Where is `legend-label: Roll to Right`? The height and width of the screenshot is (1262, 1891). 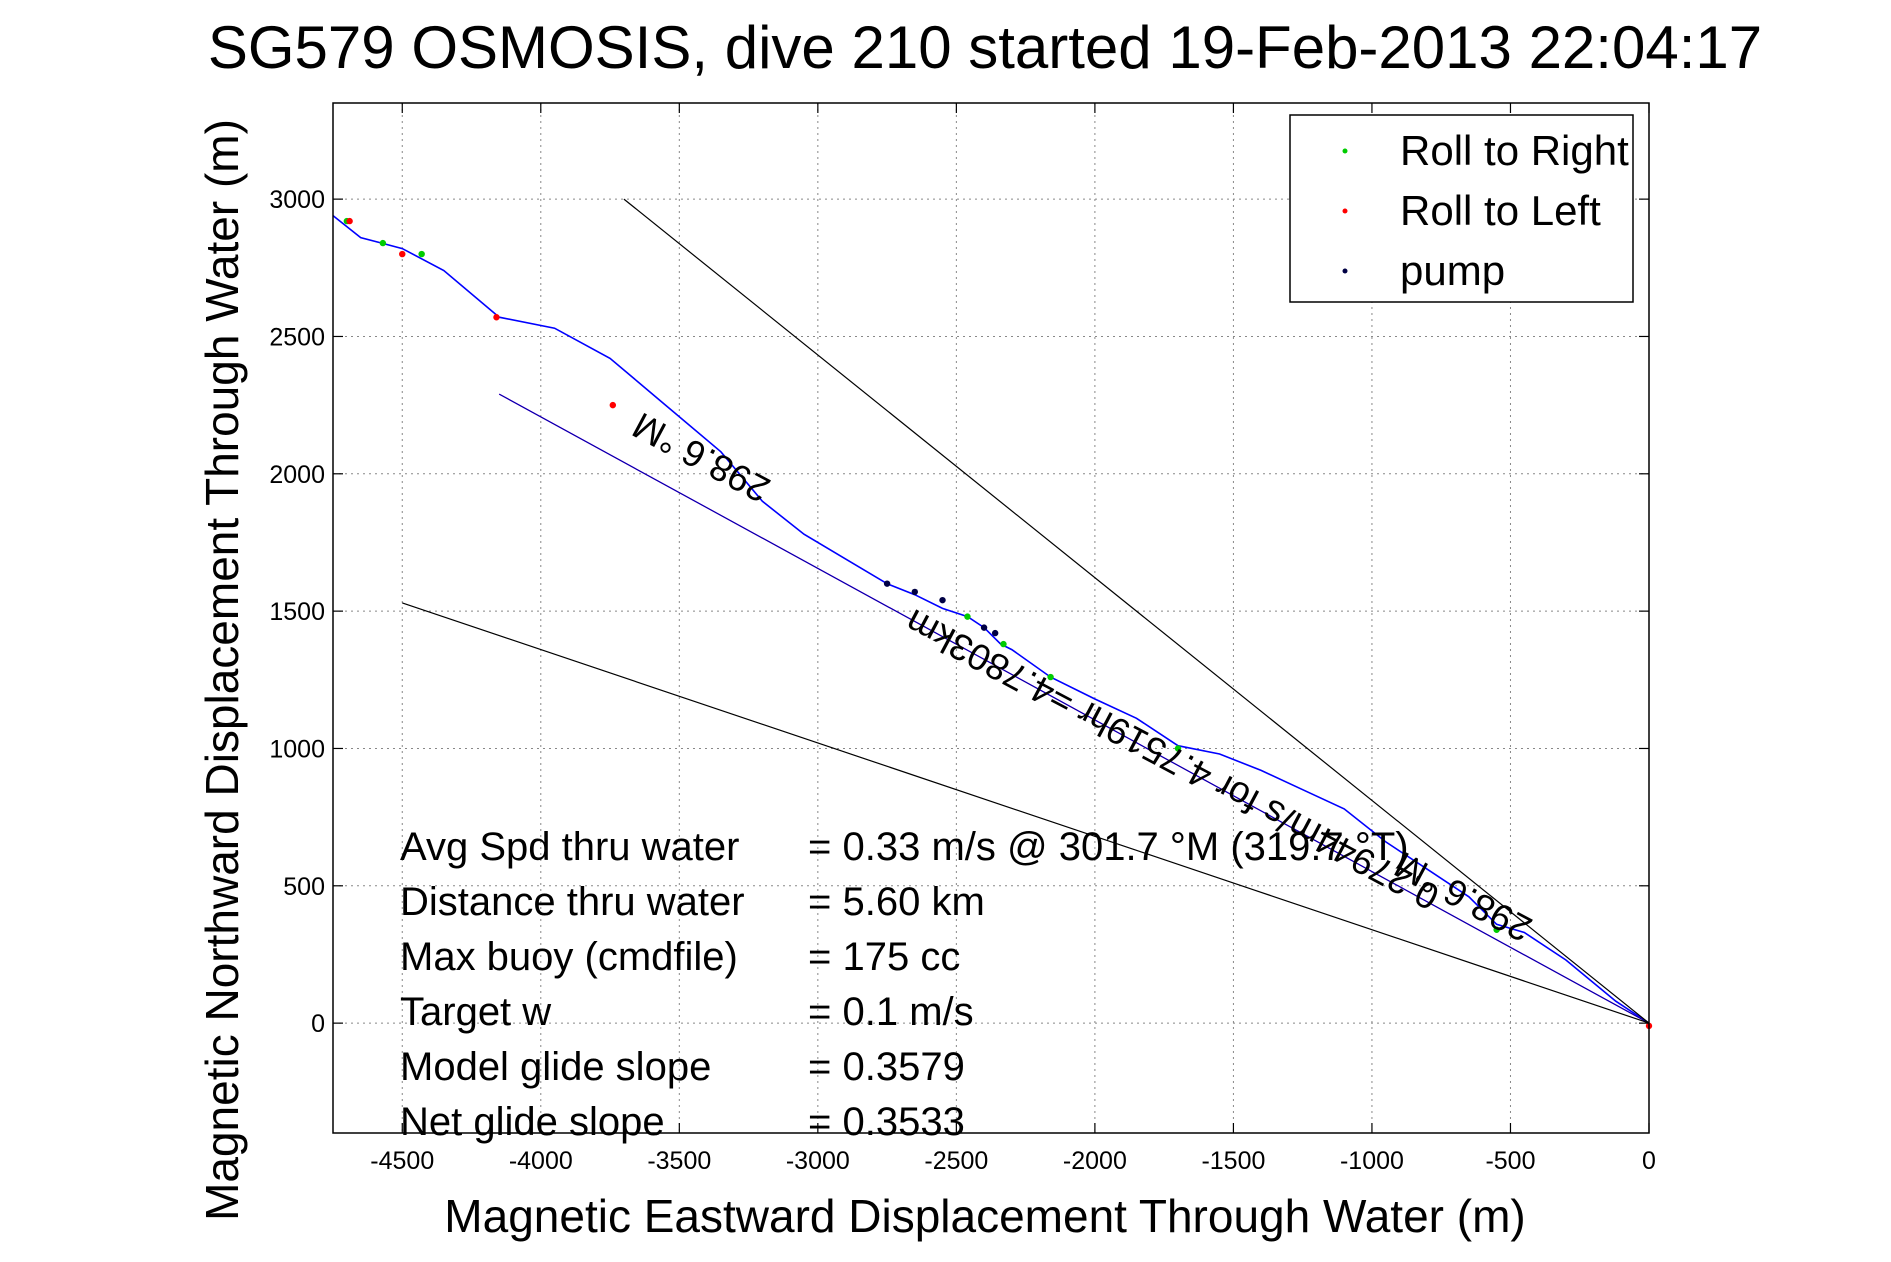 legend-label: Roll to Right is located at coordinates (1514, 150).